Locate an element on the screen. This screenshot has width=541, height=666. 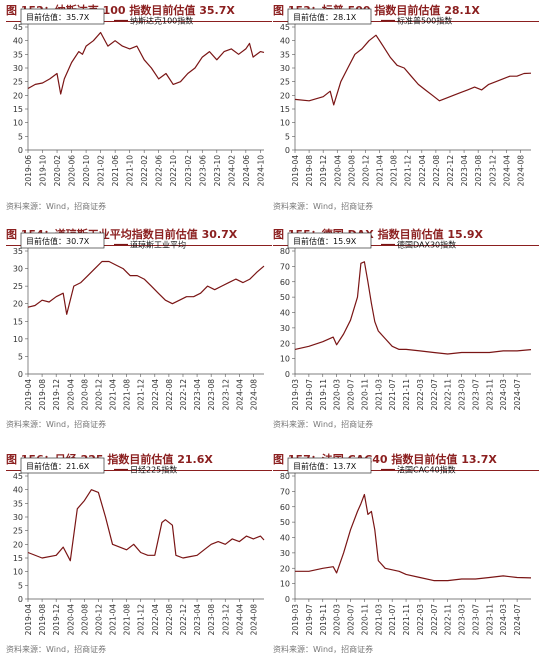
y-tick-label: 40 is located at coordinates (285, 538).